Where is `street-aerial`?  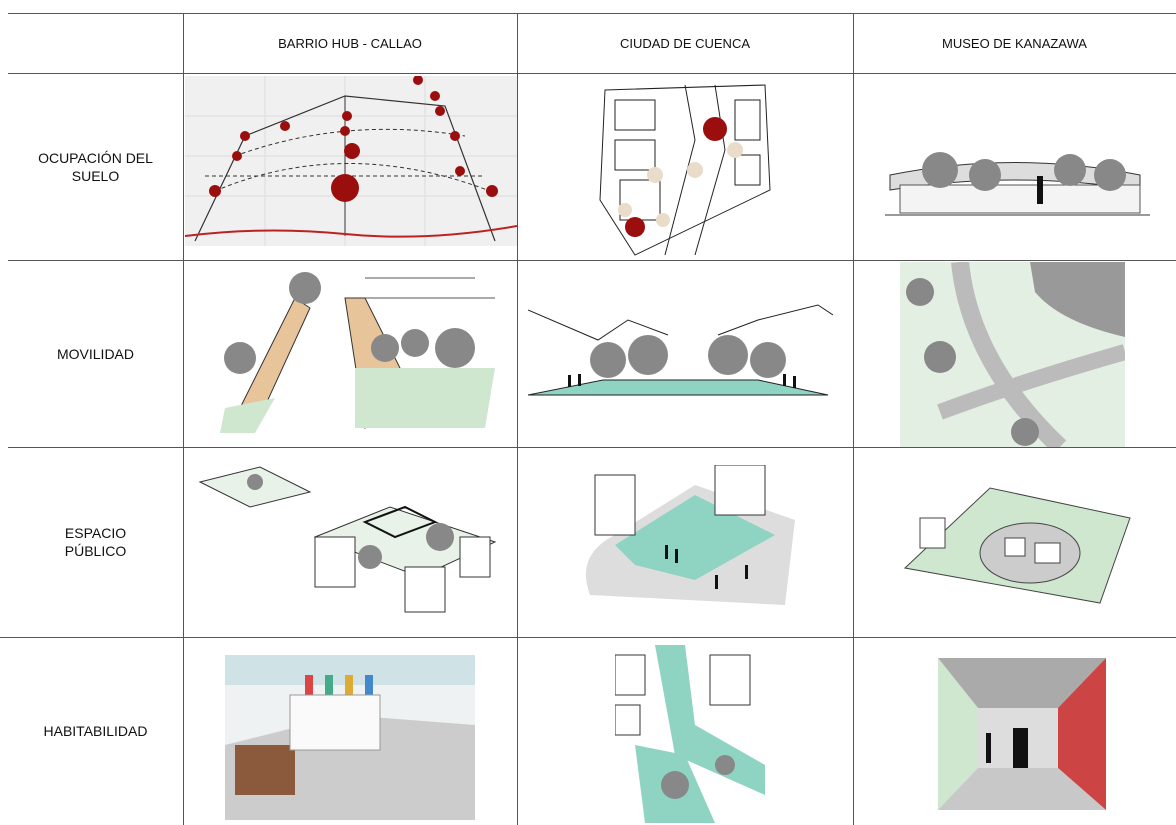
street-aerial is located at coordinates (690, 734).